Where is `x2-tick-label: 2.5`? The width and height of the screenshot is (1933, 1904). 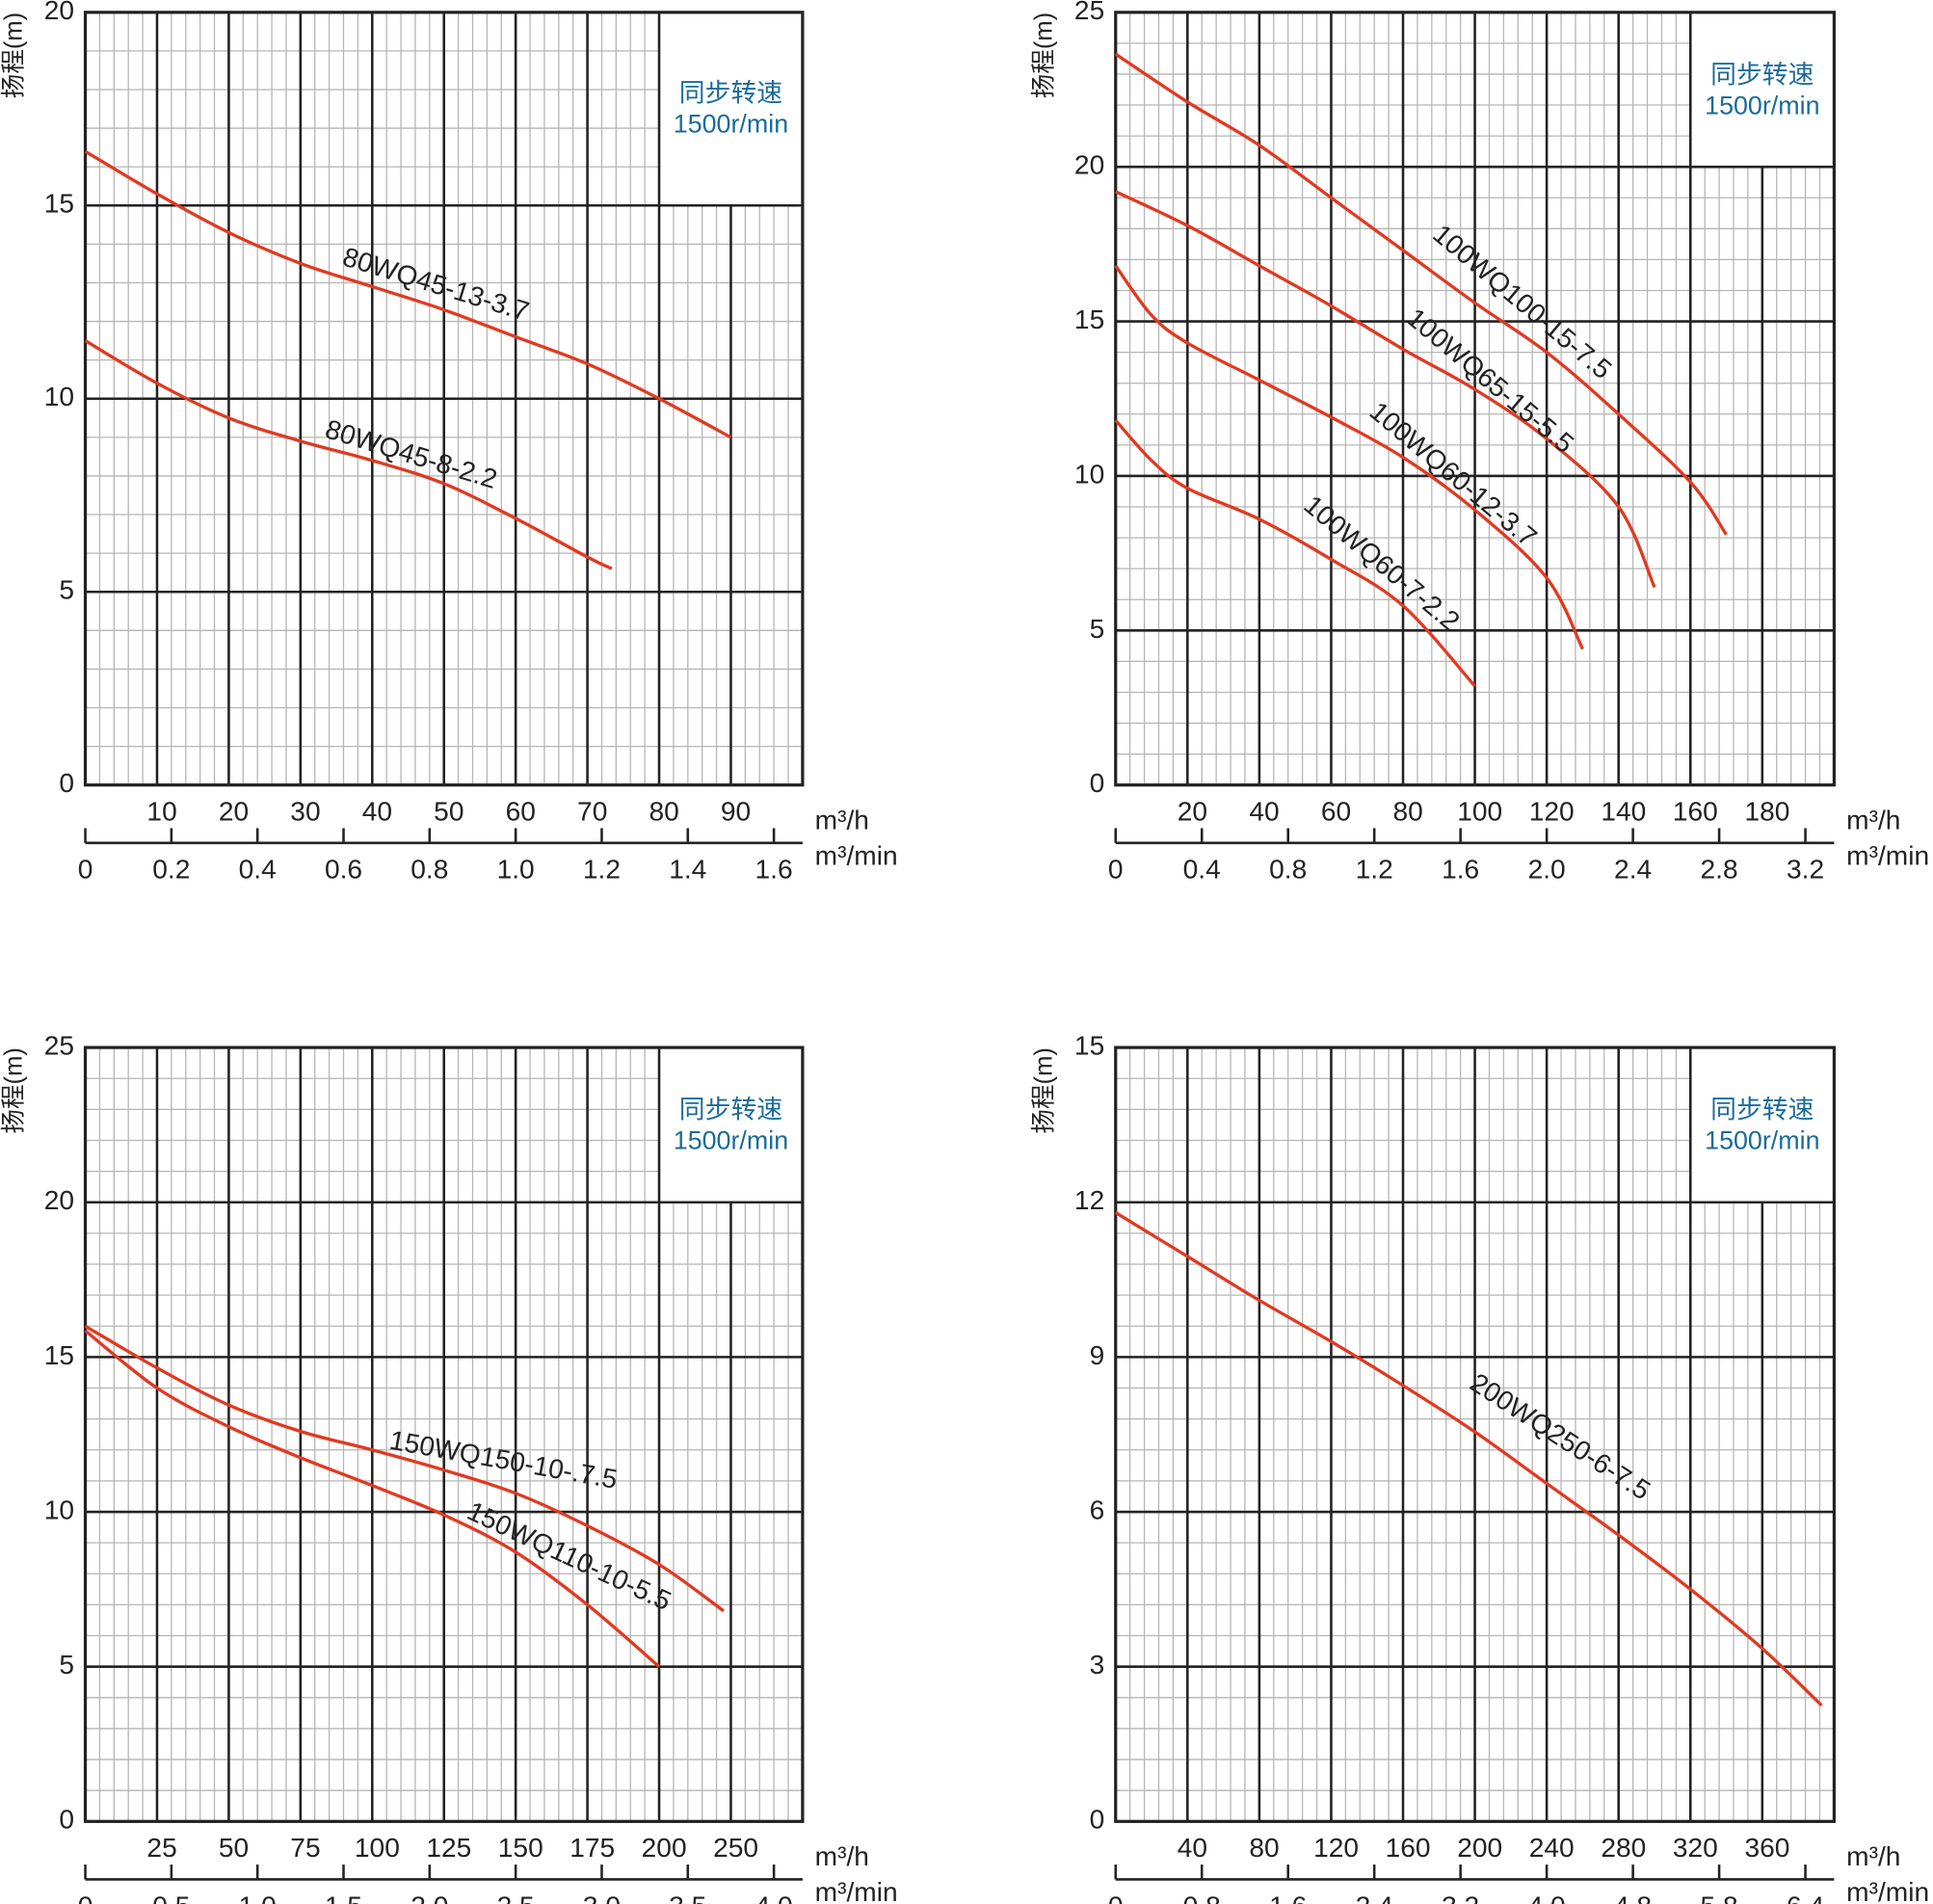 x2-tick-label: 2.5 is located at coordinates (516, 1897).